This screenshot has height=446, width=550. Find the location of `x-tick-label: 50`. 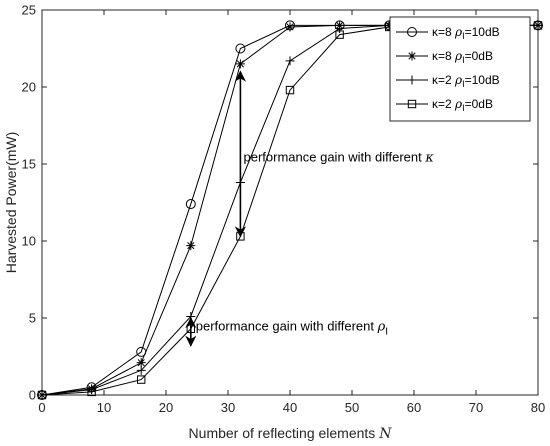

x-tick-label: 50 is located at coordinates (352, 407).